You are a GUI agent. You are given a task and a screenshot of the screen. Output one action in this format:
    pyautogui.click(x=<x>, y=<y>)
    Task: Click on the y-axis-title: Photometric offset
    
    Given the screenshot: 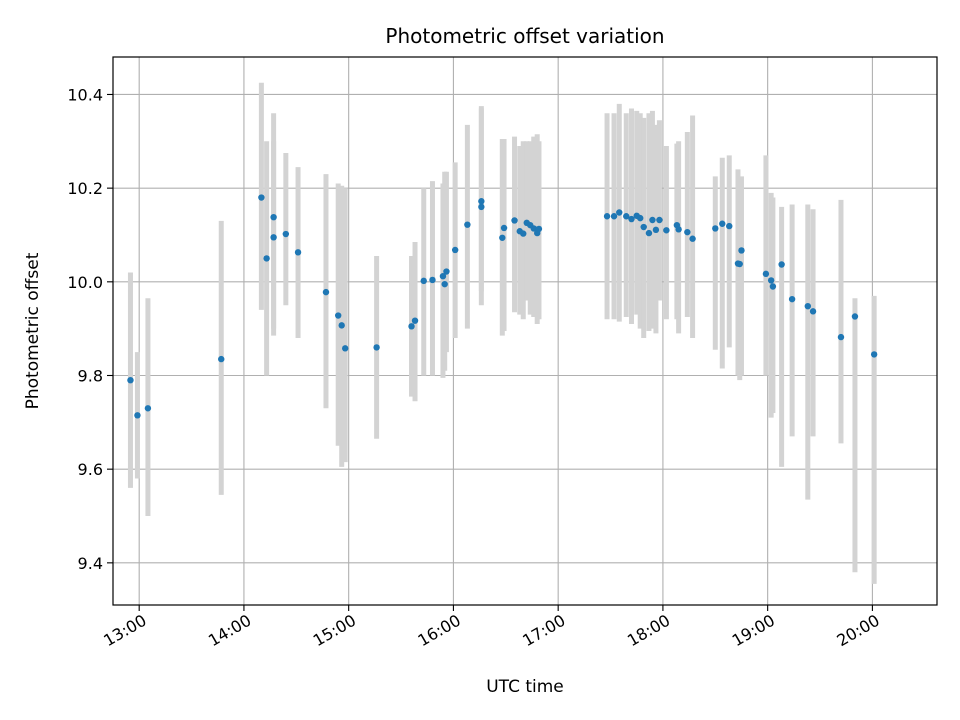 What is the action you would take?
    pyautogui.click(x=33, y=330)
    